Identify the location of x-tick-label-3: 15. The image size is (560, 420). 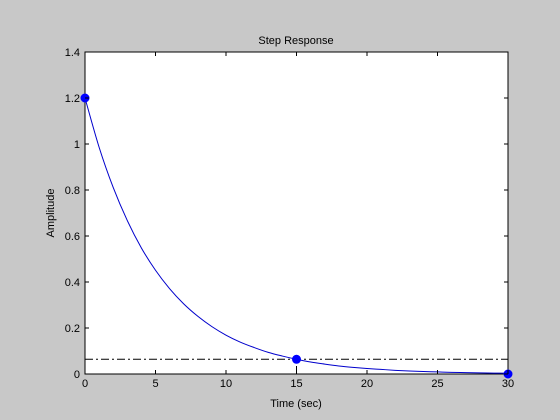
(296, 384).